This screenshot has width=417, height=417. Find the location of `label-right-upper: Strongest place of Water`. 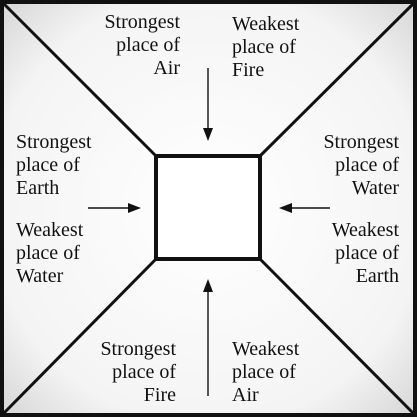

label-right-upper: Strongest place of Water is located at coordinates (361, 165).